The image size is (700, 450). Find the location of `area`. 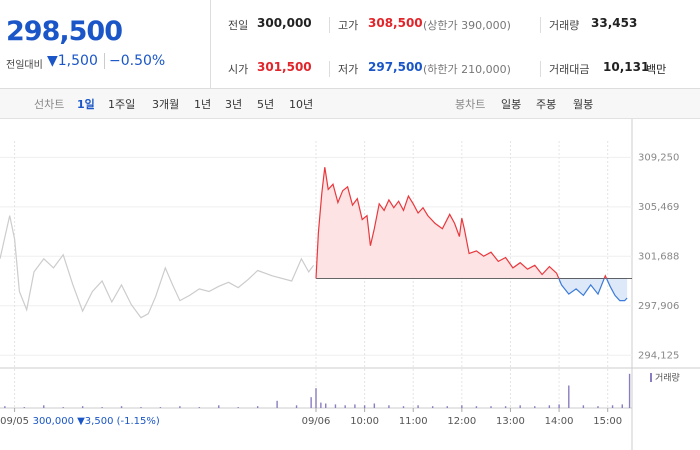

area is located at coordinates (472, 234).